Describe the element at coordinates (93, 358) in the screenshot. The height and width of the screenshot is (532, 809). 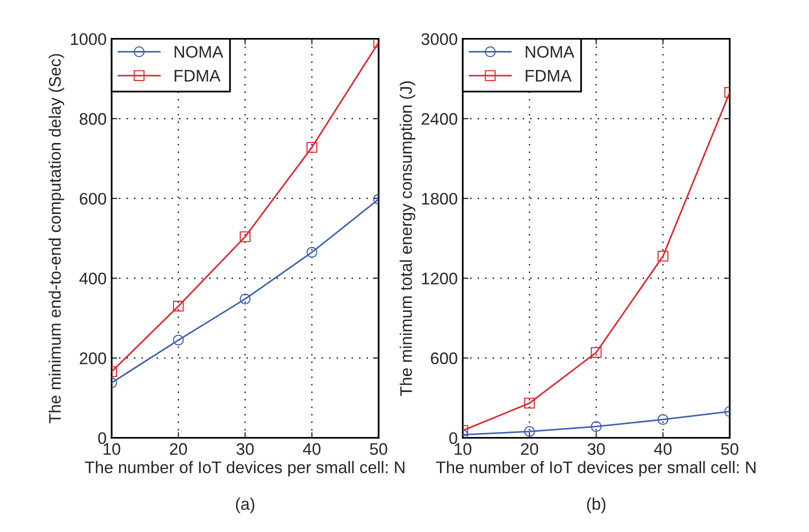
I see `y-tick-label: 200` at that location.